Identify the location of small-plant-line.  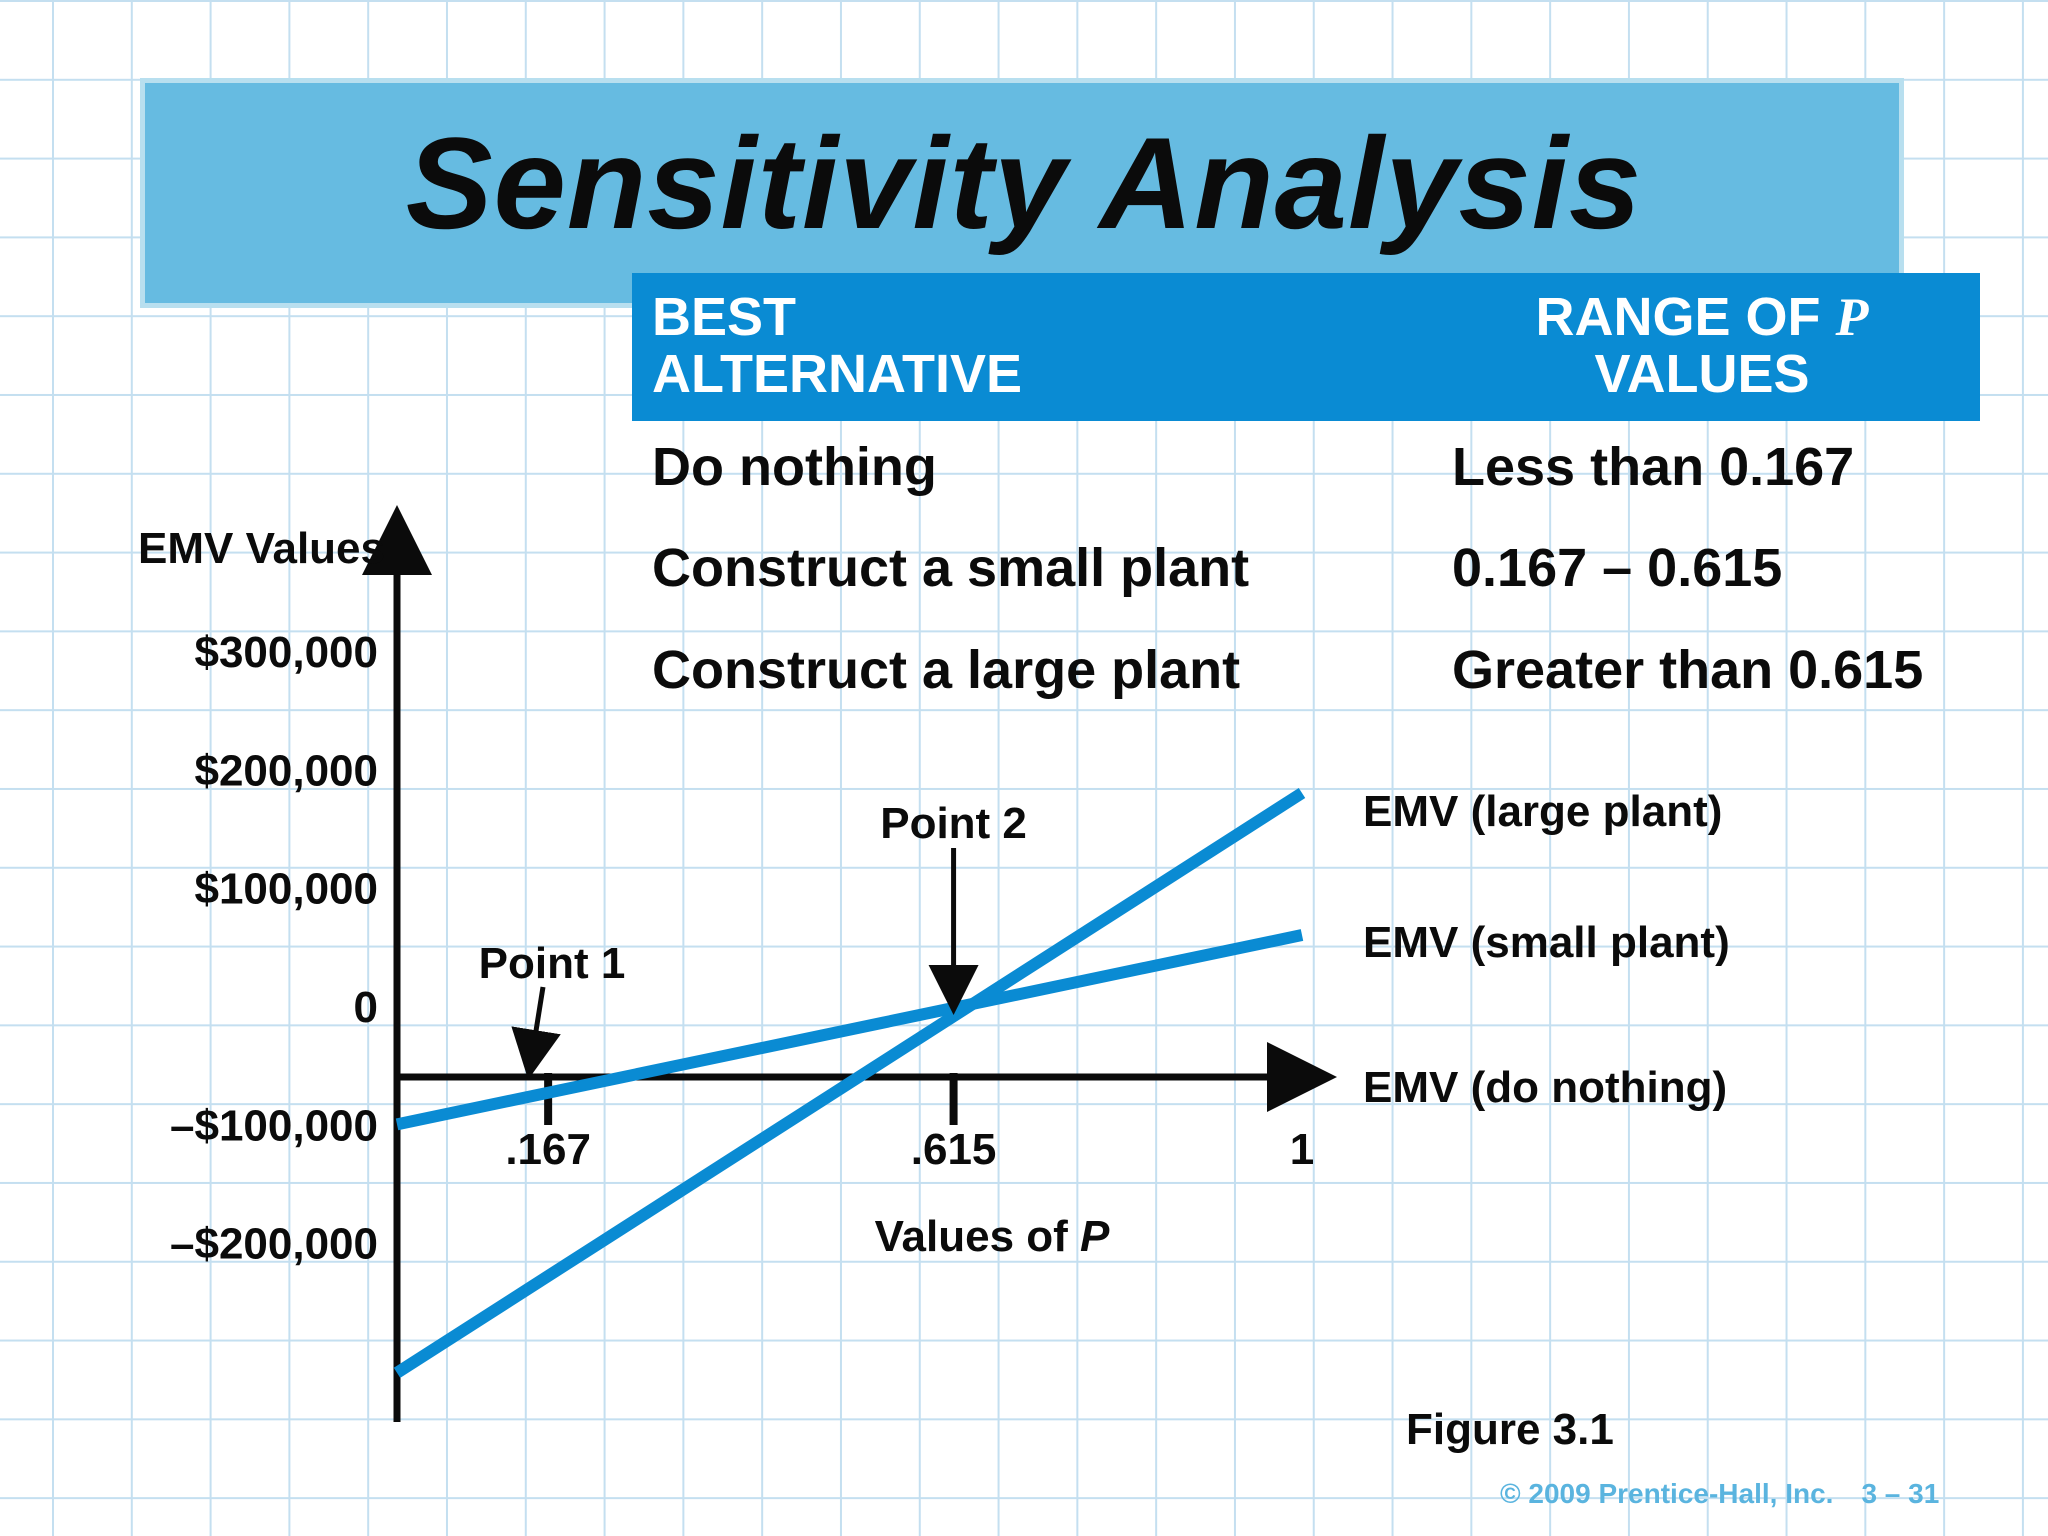
(849, 1030).